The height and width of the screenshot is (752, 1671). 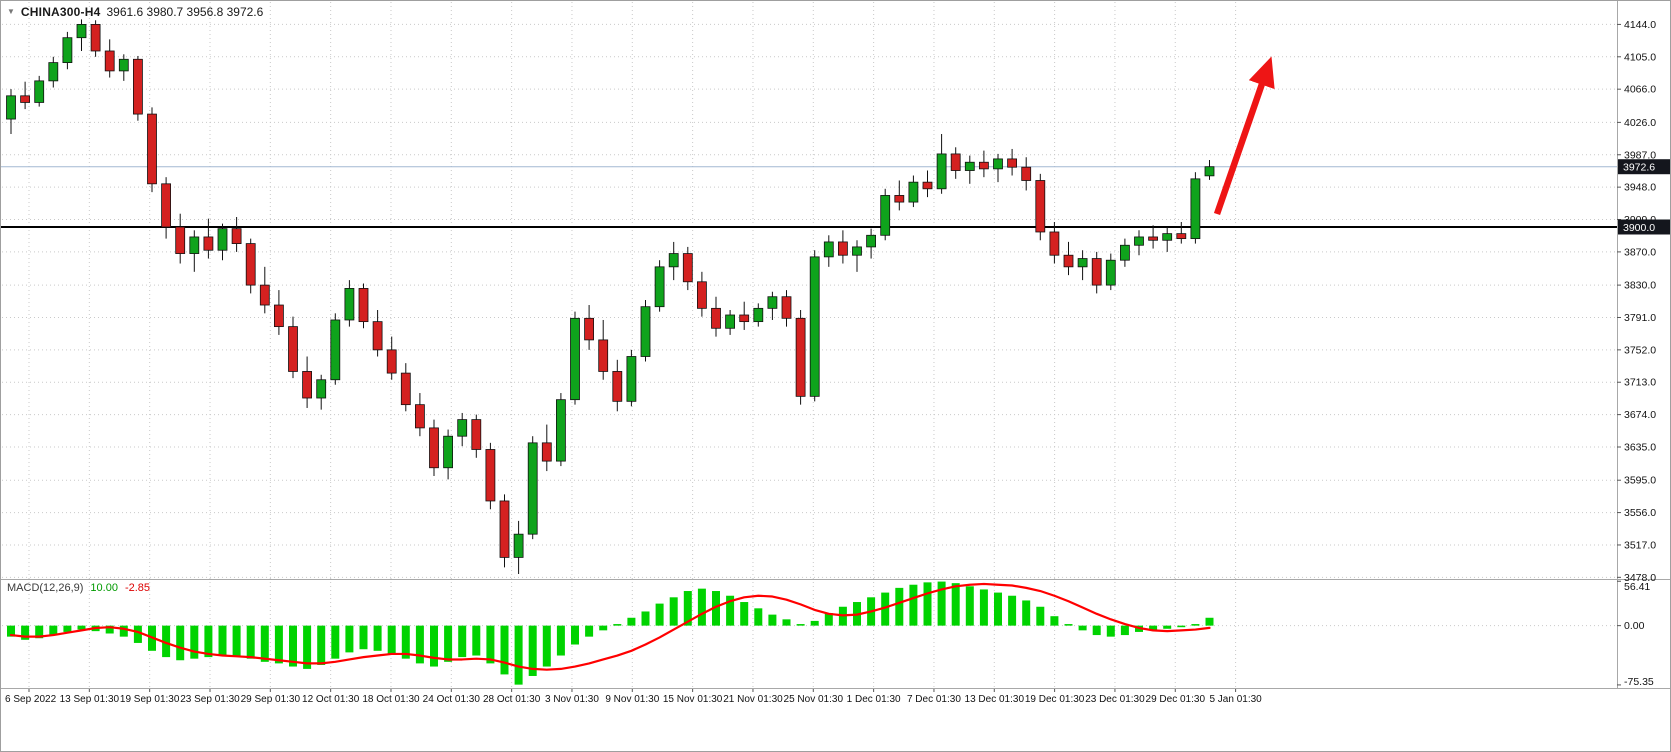 What do you see at coordinates (1640, 25) in the screenshot?
I see `price-tick-label: 4144.0` at bounding box center [1640, 25].